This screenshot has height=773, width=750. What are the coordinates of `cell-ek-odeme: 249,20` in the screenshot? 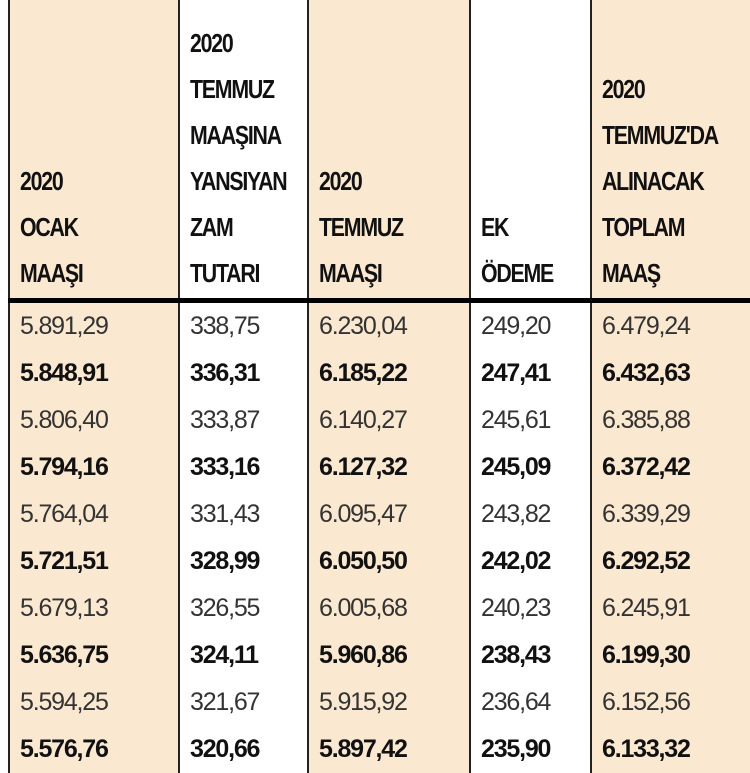 It's located at (530, 325).